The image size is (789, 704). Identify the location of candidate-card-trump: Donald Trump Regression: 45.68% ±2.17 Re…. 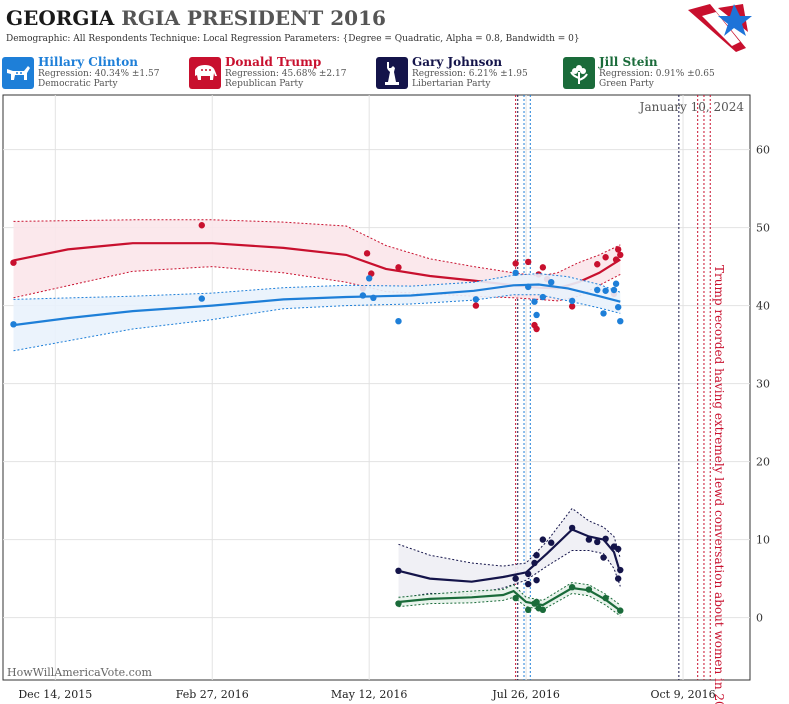
(278, 73).